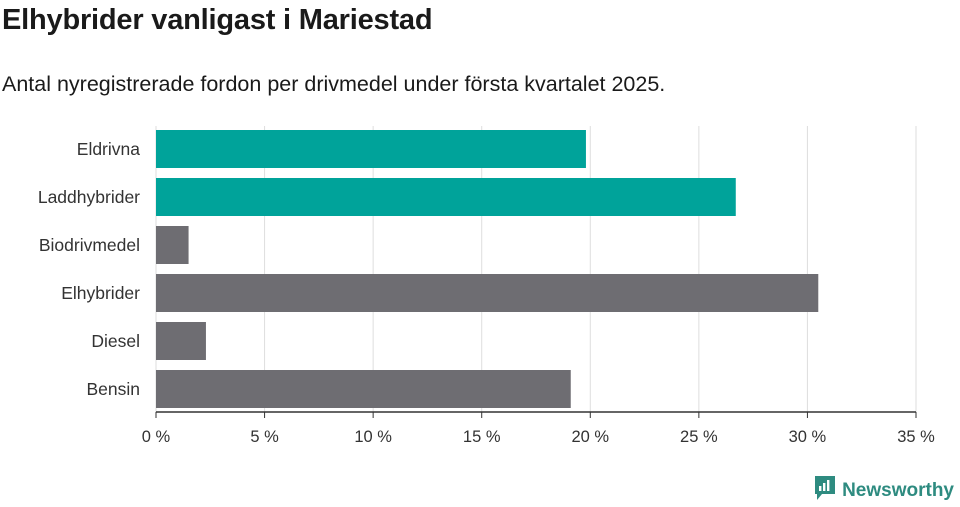 The width and height of the screenshot is (960, 507). Describe the element at coordinates (100, 293) in the screenshot. I see `category-label: Elhybrider` at that location.